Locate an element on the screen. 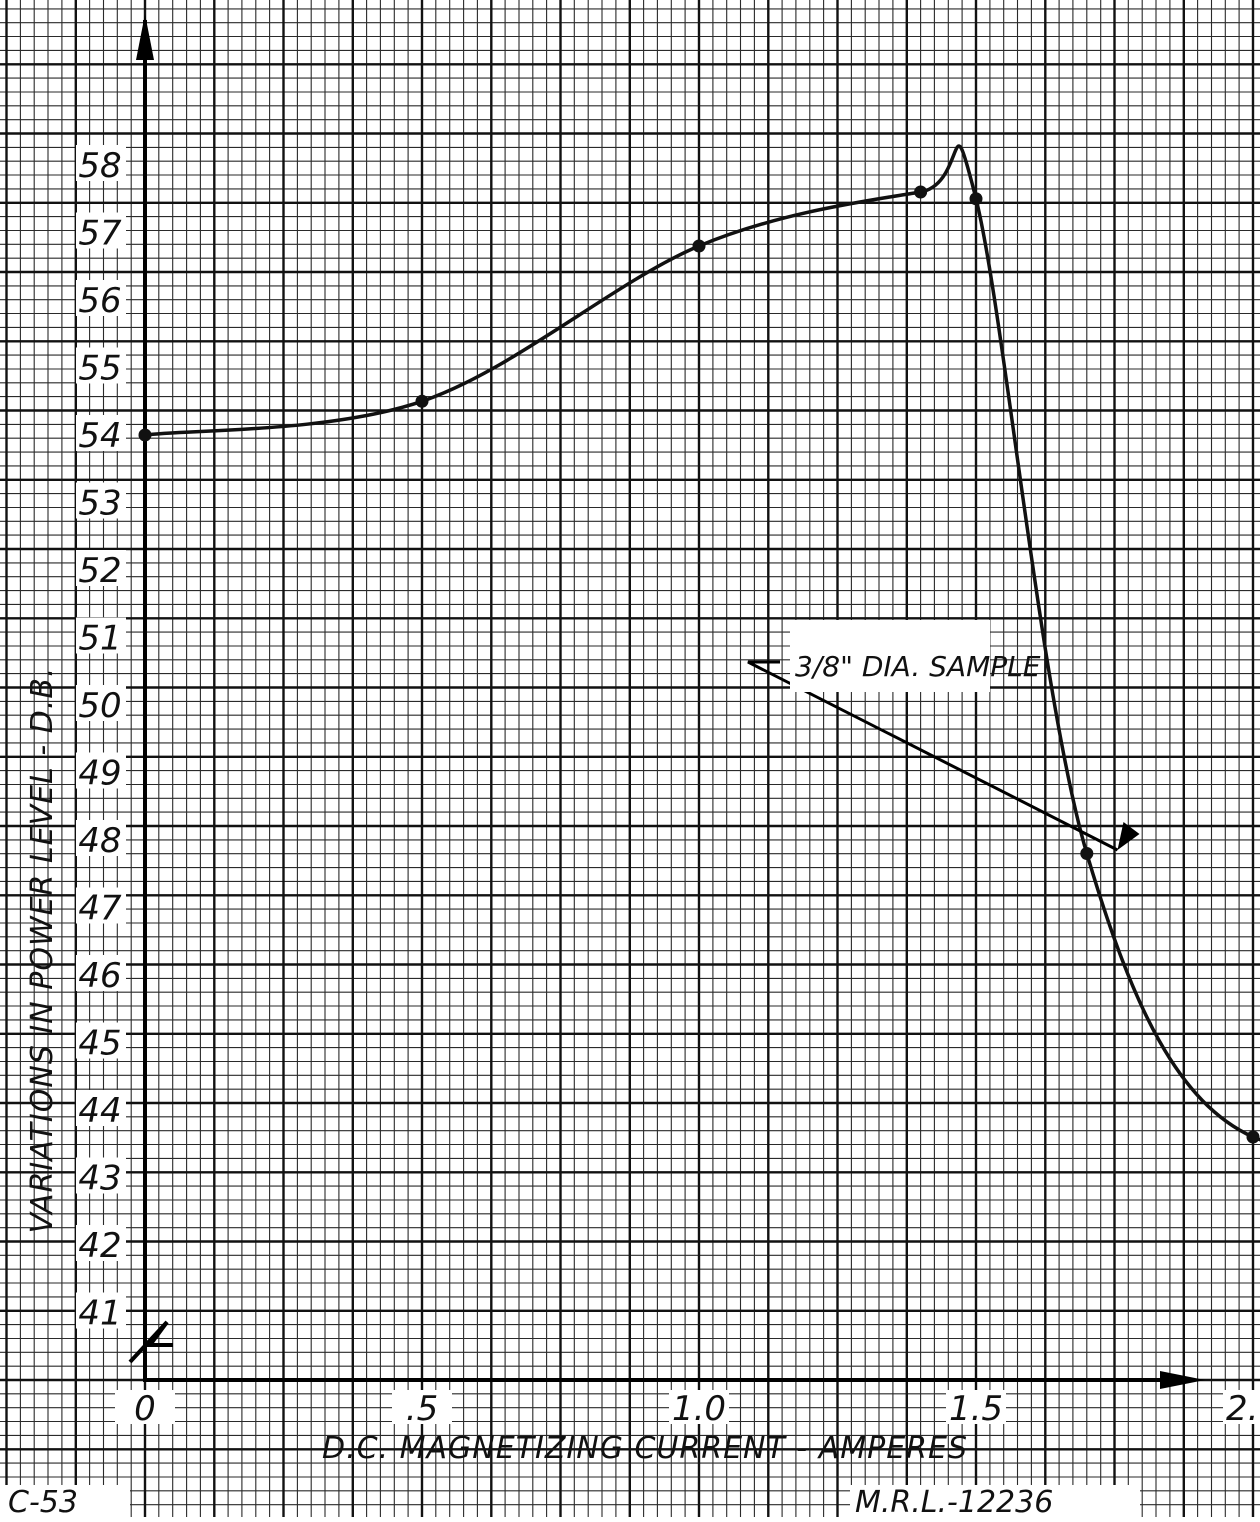 The image size is (1260, 1522). y-tick-label: 44 is located at coordinates (99, 1111).